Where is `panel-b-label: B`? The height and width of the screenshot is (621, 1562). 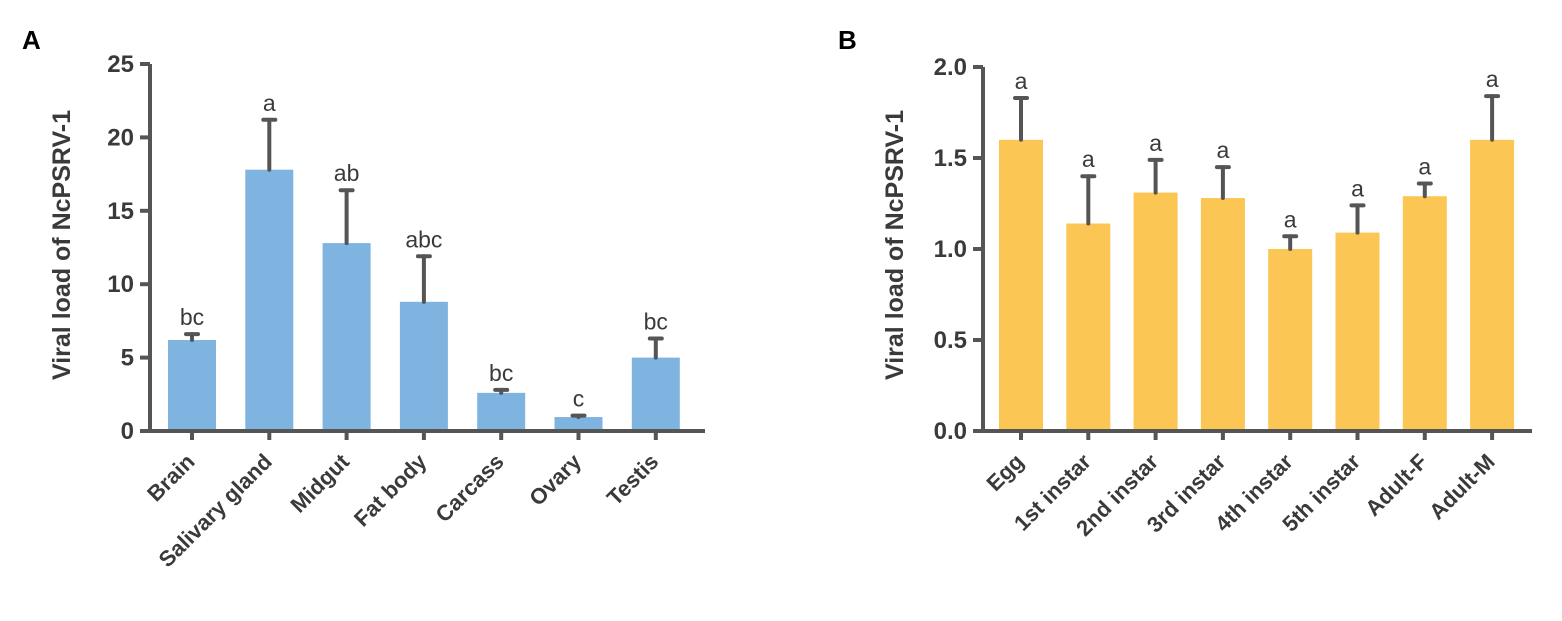
panel-b-label: B is located at coordinates (847, 40).